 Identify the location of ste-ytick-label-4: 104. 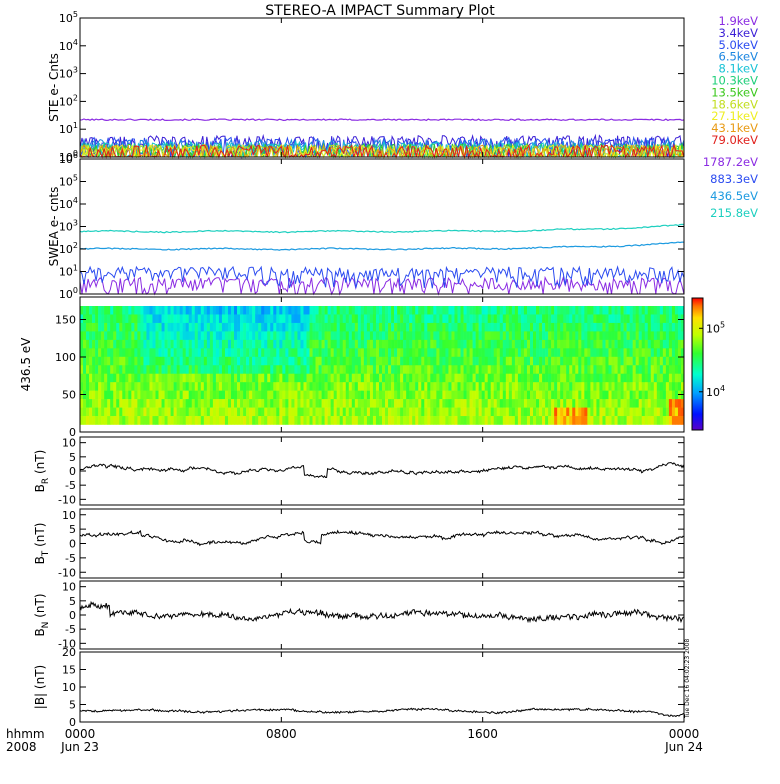
(68, 45).